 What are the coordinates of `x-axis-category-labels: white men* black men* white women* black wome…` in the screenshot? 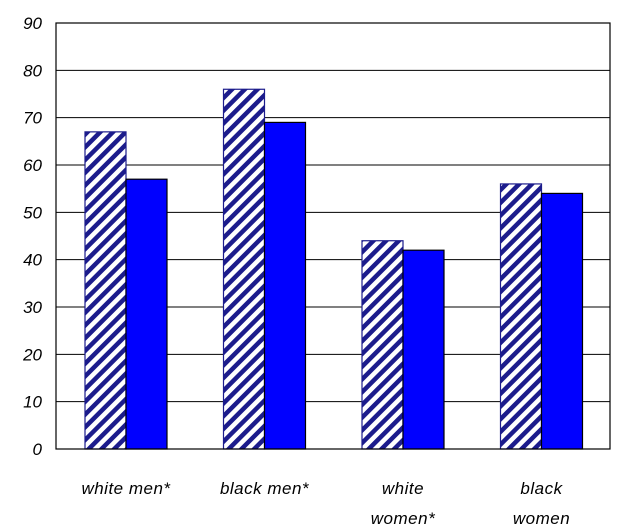 It's located at (325, 503).